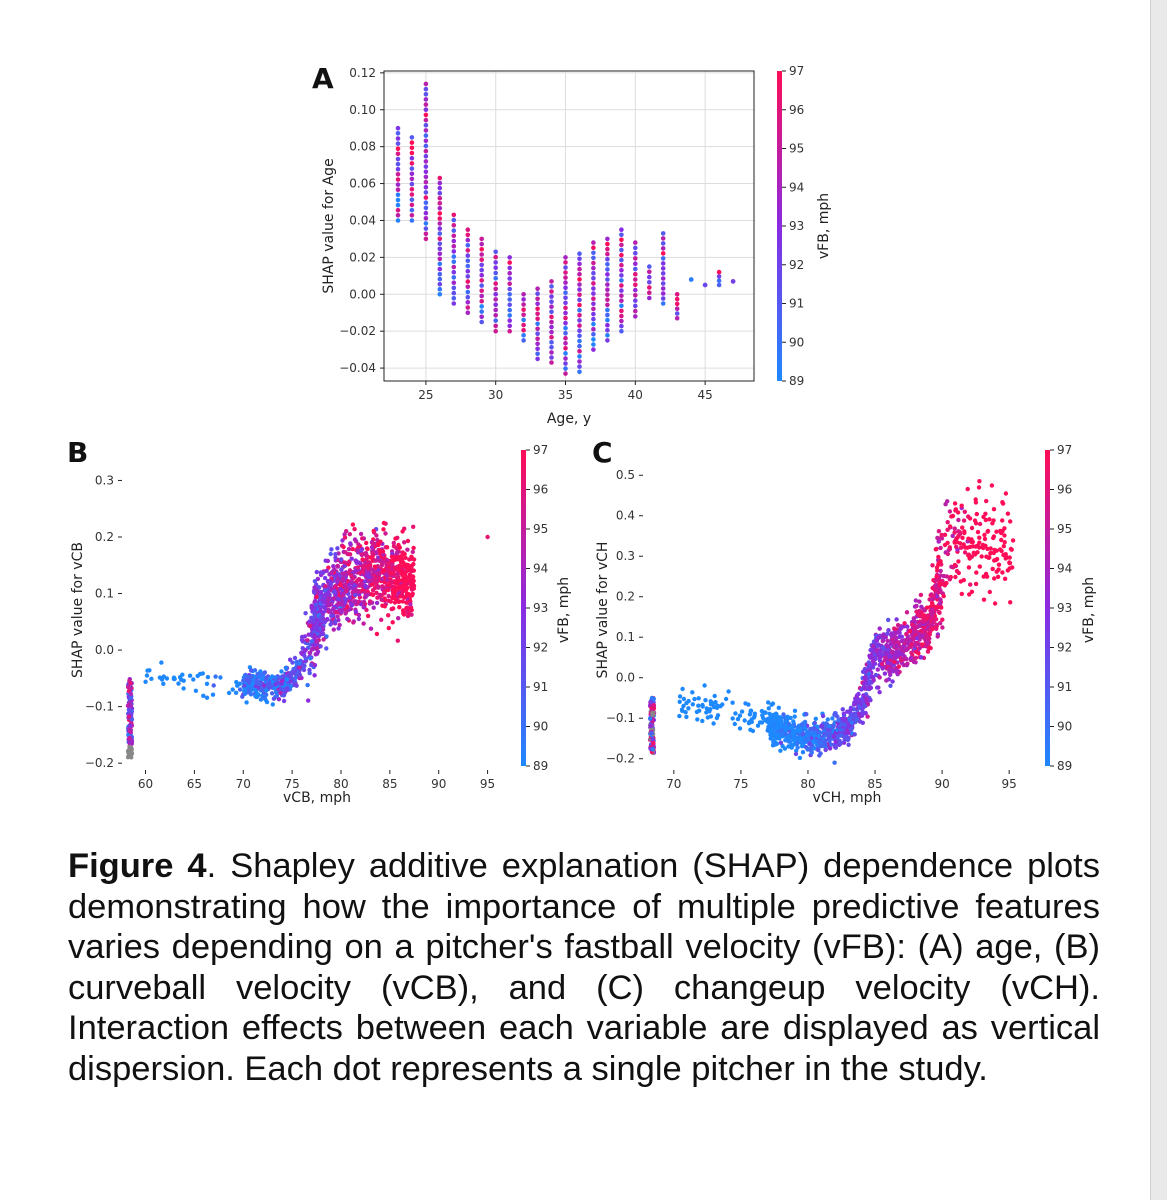 This screenshot has height=1200, width=1167. Describe the element at coordinates (104, 537) in the screenshot. I see `panel-b-ytick-label: 0.2` at that location.